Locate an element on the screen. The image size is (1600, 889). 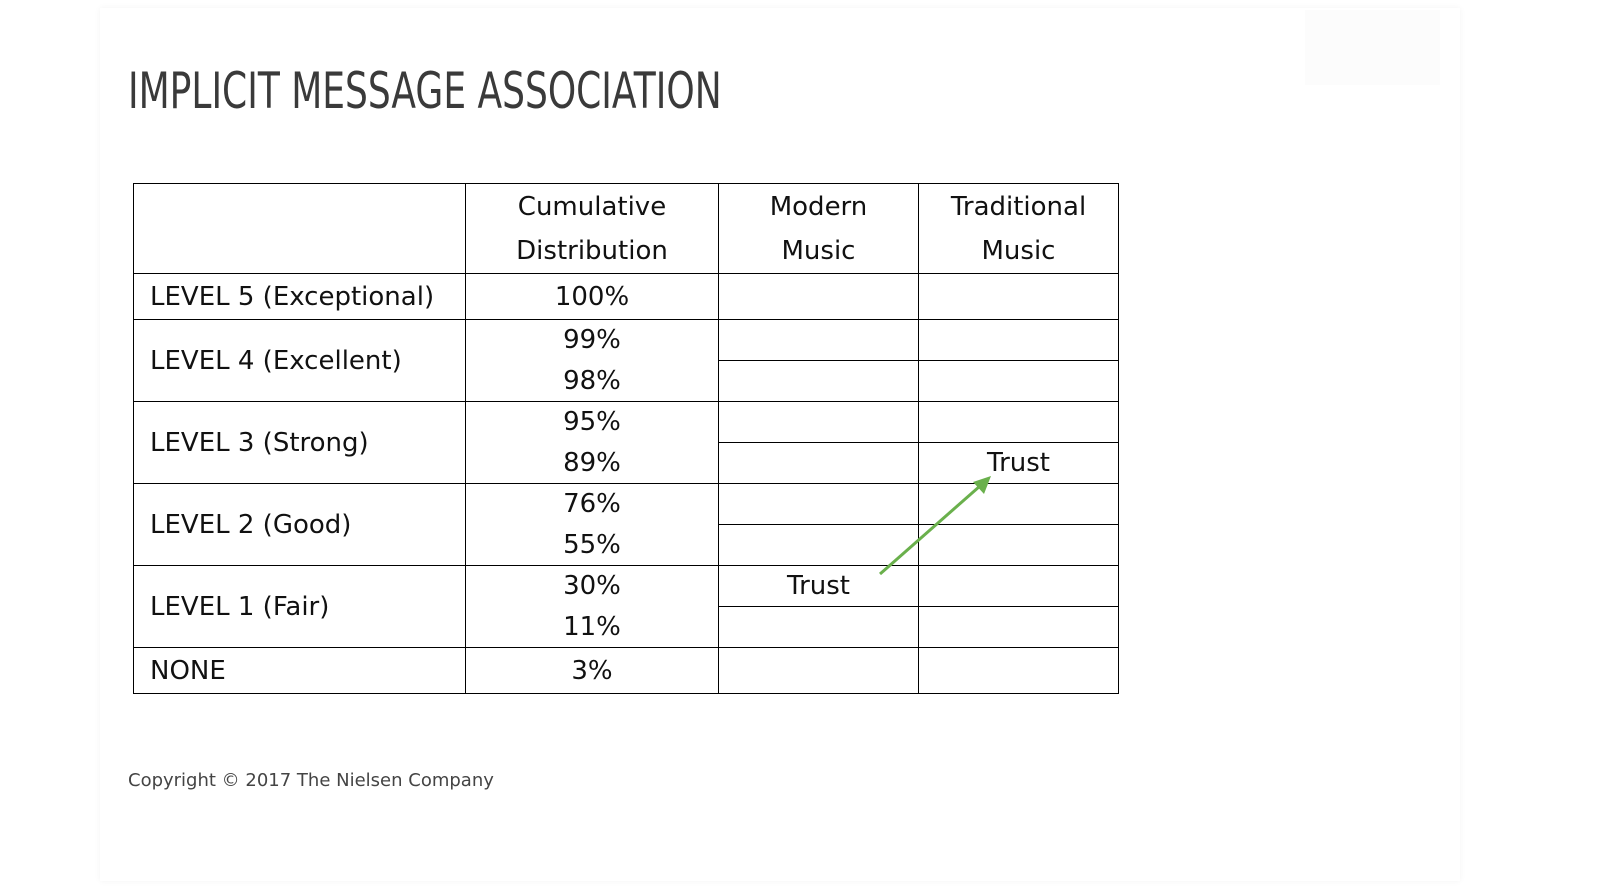
distribution-cell: 89% is located at coordinates (592, 463).